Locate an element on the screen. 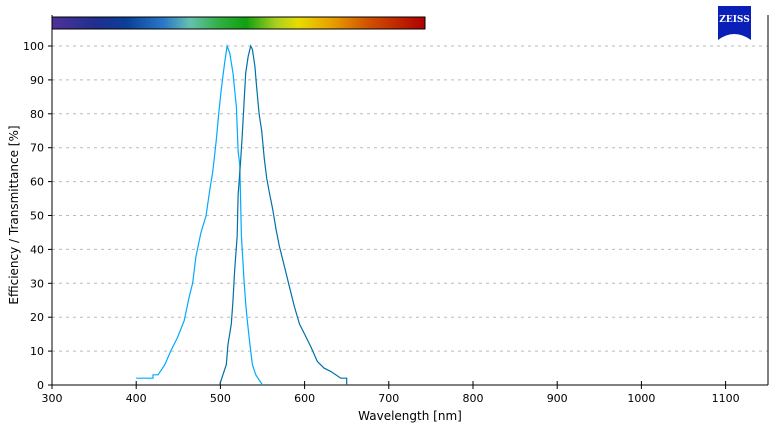  y-tick-label: 40 is located at coordinates (37, 249).